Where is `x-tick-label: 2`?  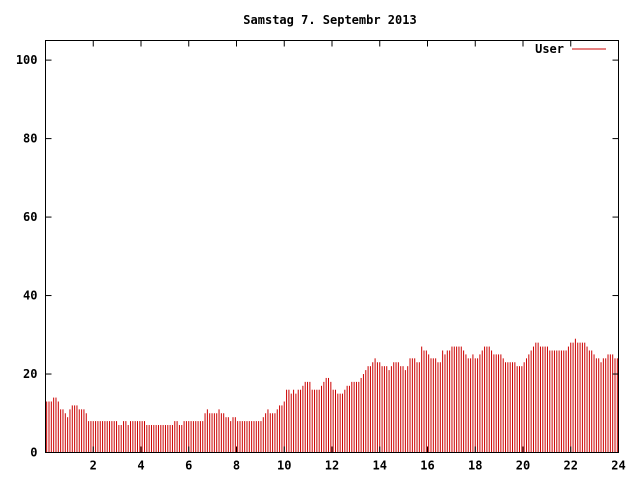 x-tick-label: 2 is located at coordinates (93, 466).